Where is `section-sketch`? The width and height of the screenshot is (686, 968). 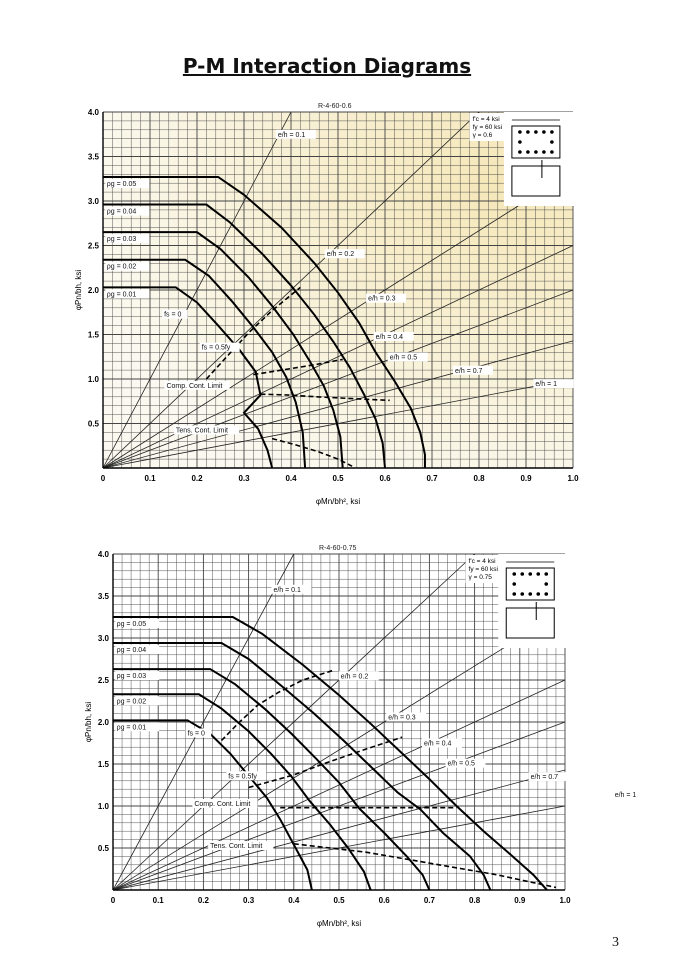 section-sketch is located at coordinates (534, 601).